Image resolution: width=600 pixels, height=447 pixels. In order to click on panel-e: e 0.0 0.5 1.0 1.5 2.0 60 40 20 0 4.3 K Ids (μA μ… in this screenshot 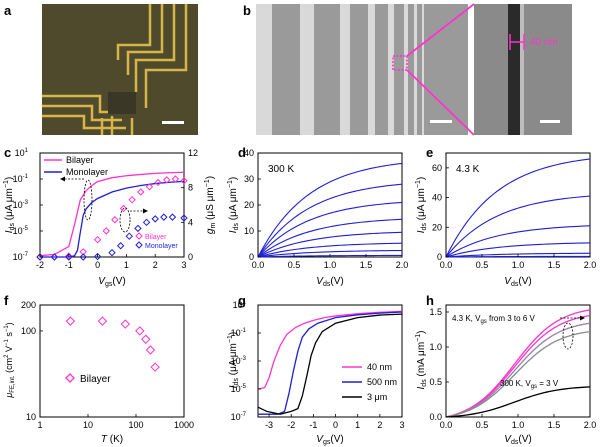, I will do `click(505, 216)`.